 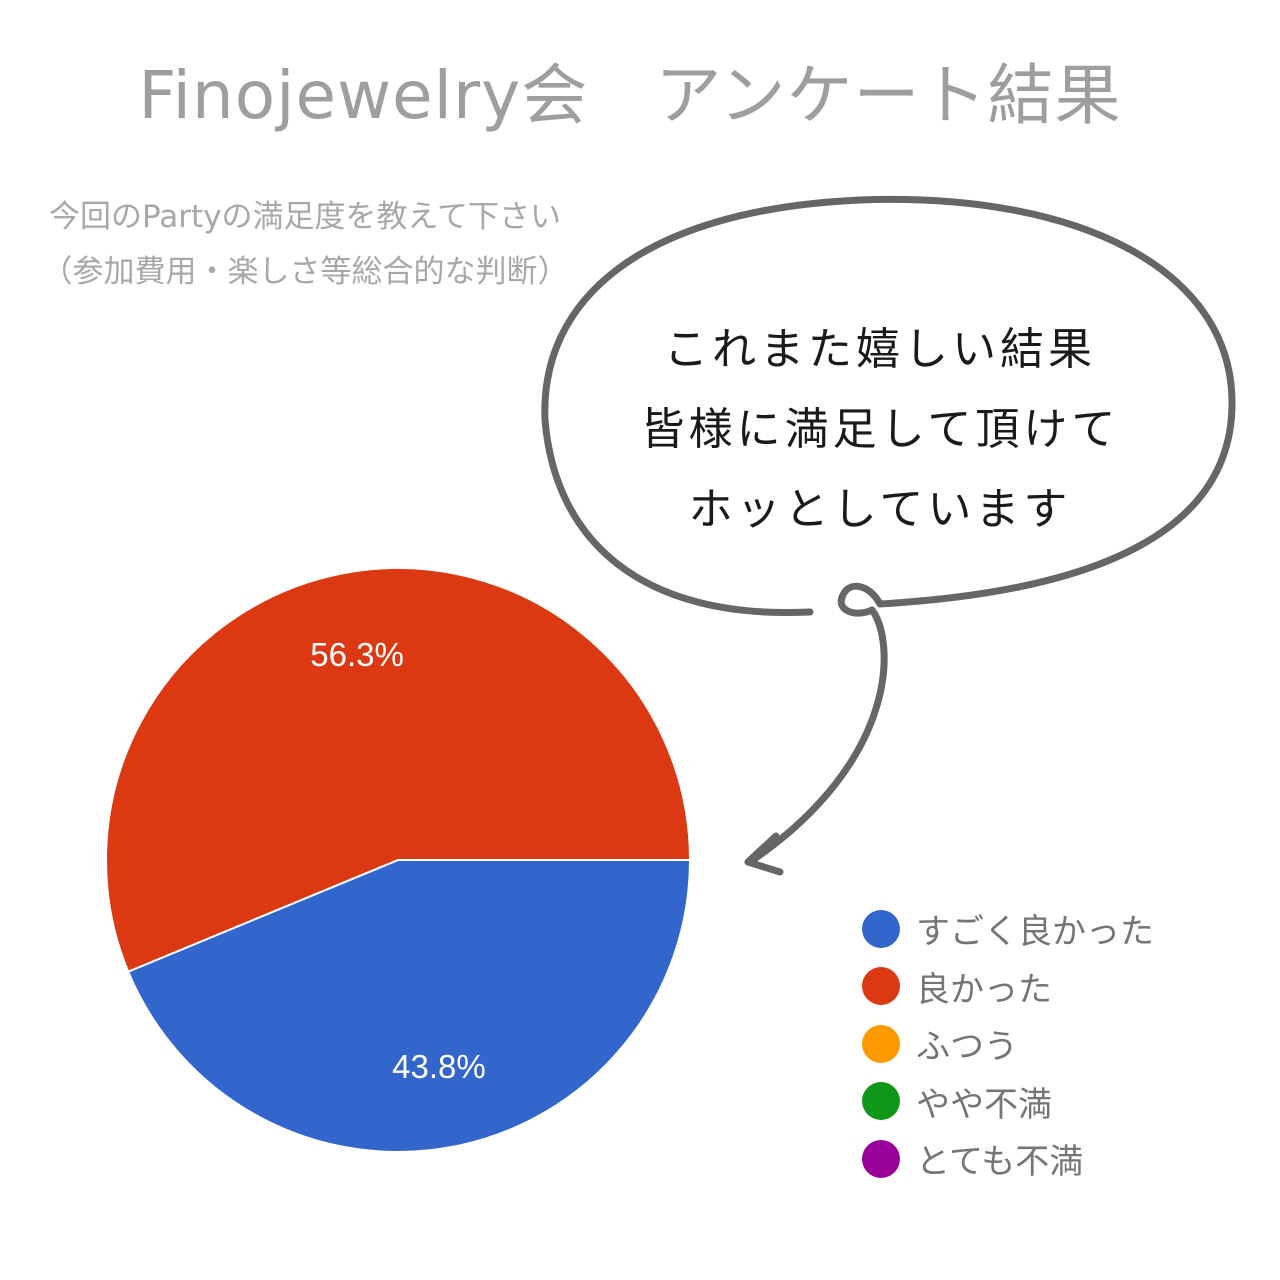 I want to click on legend-label: すごく良かった, so click(x=1035, y=932).